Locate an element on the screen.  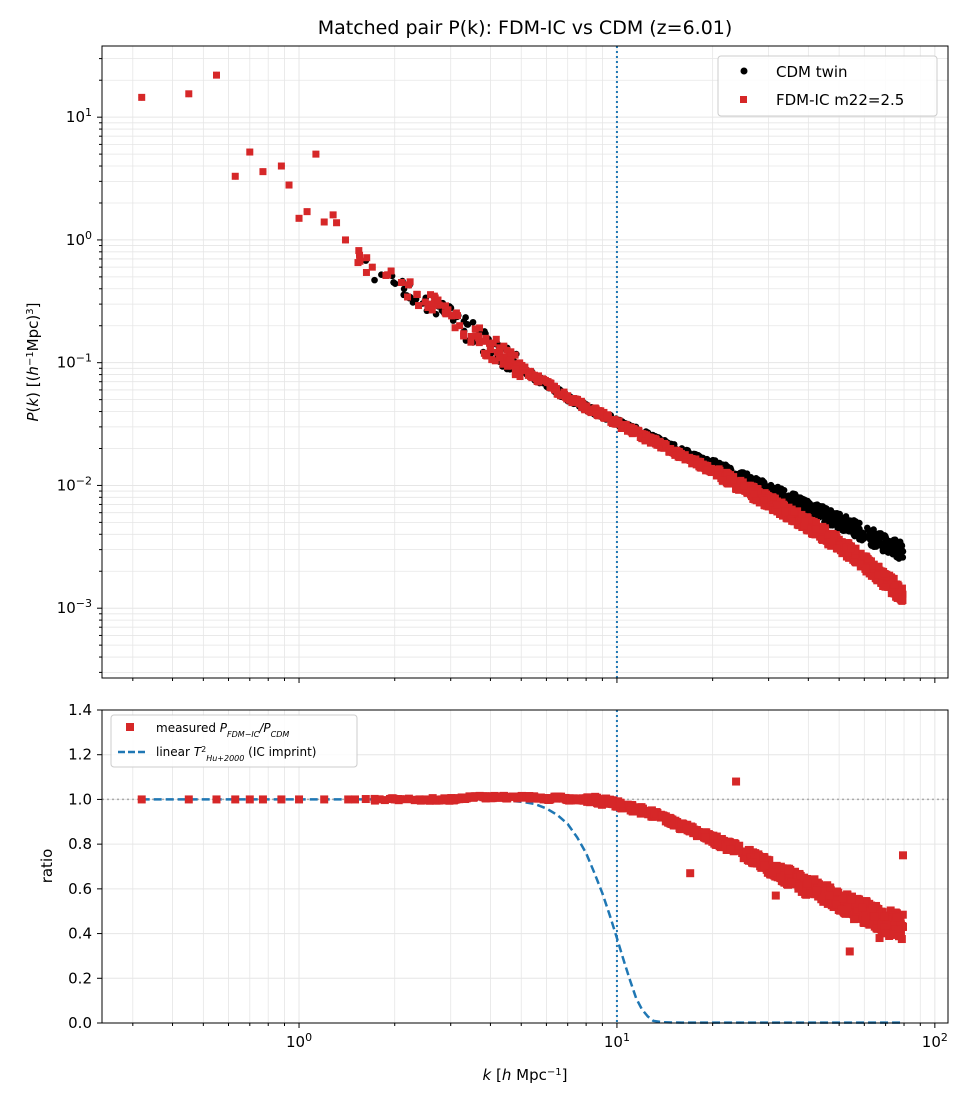
bottom-x-tick-label: 100 is located at coordinates (299, 1041).